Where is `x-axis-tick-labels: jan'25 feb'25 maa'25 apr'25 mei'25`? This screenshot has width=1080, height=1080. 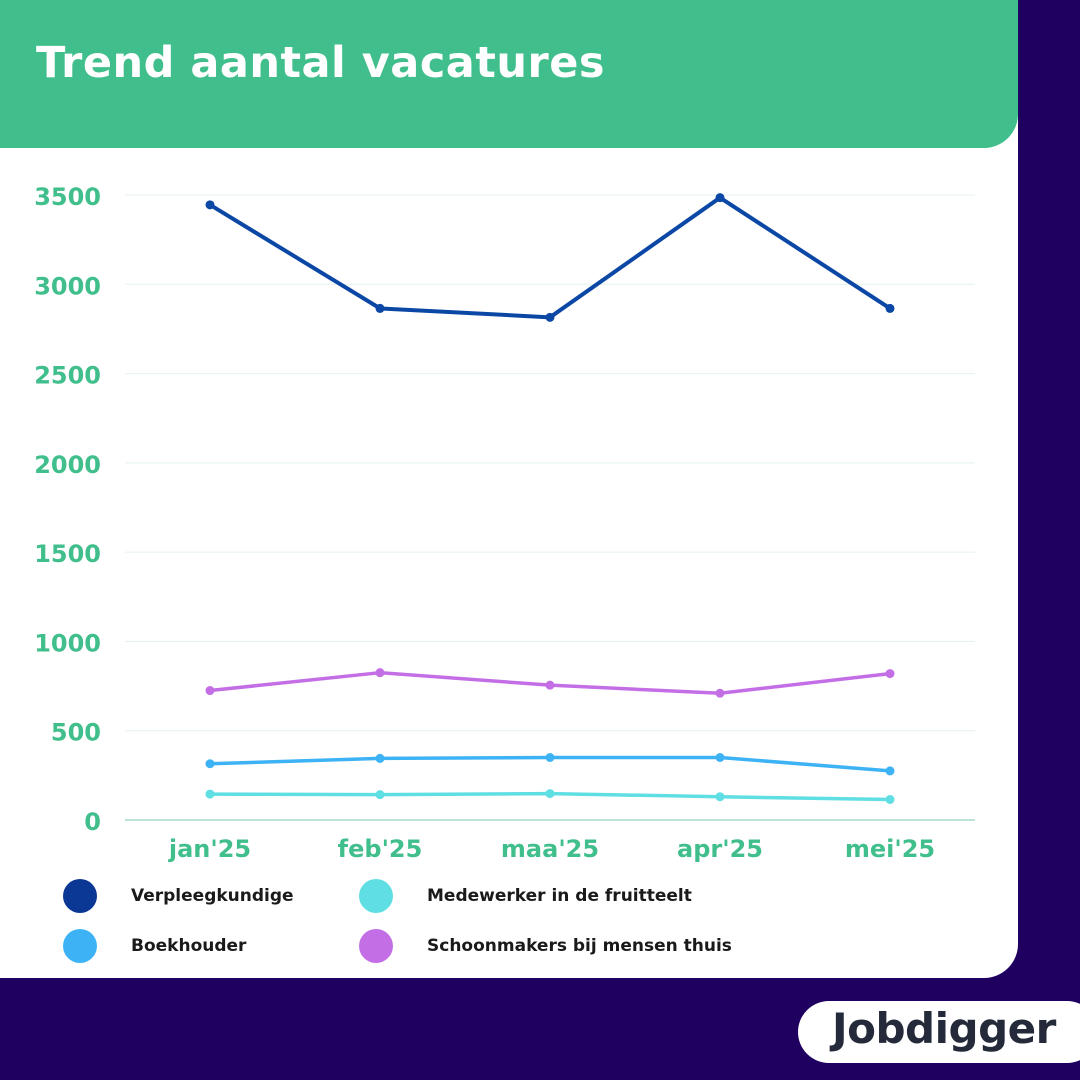
x-axis-tick-labels: jan'25 feb'25 maa'25 apr'25 mei'25 is located at coordinates (551, 849).